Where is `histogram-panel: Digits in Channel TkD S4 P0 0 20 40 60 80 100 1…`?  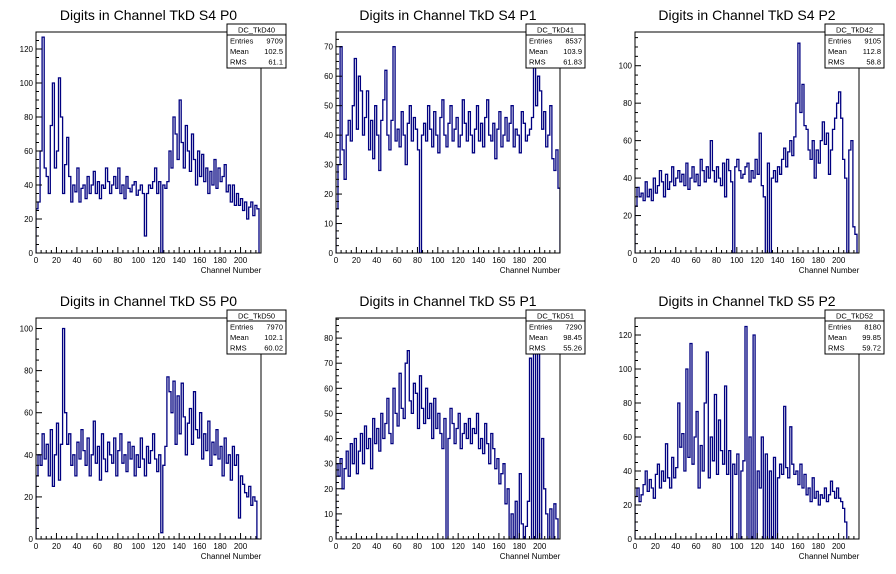 histogram-panel: Digits in Channel TkD S4 P0 0 20 40 60 80 100 1… is located at coordinates (153, 141).